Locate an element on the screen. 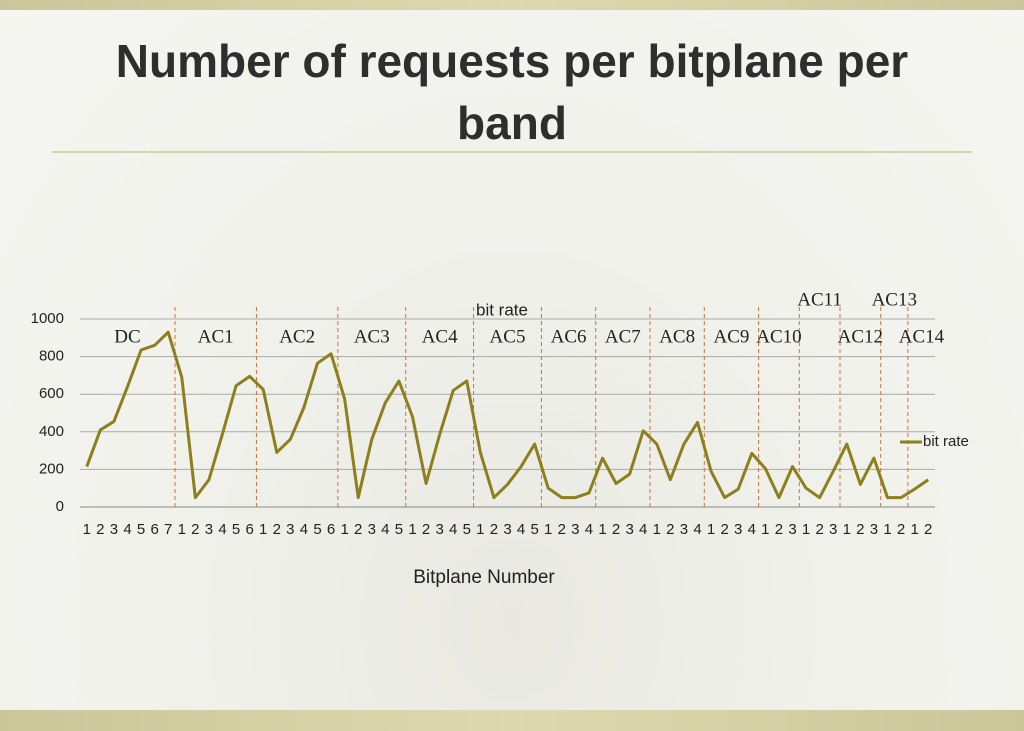  title-rule is located at coordinates (512, 152).